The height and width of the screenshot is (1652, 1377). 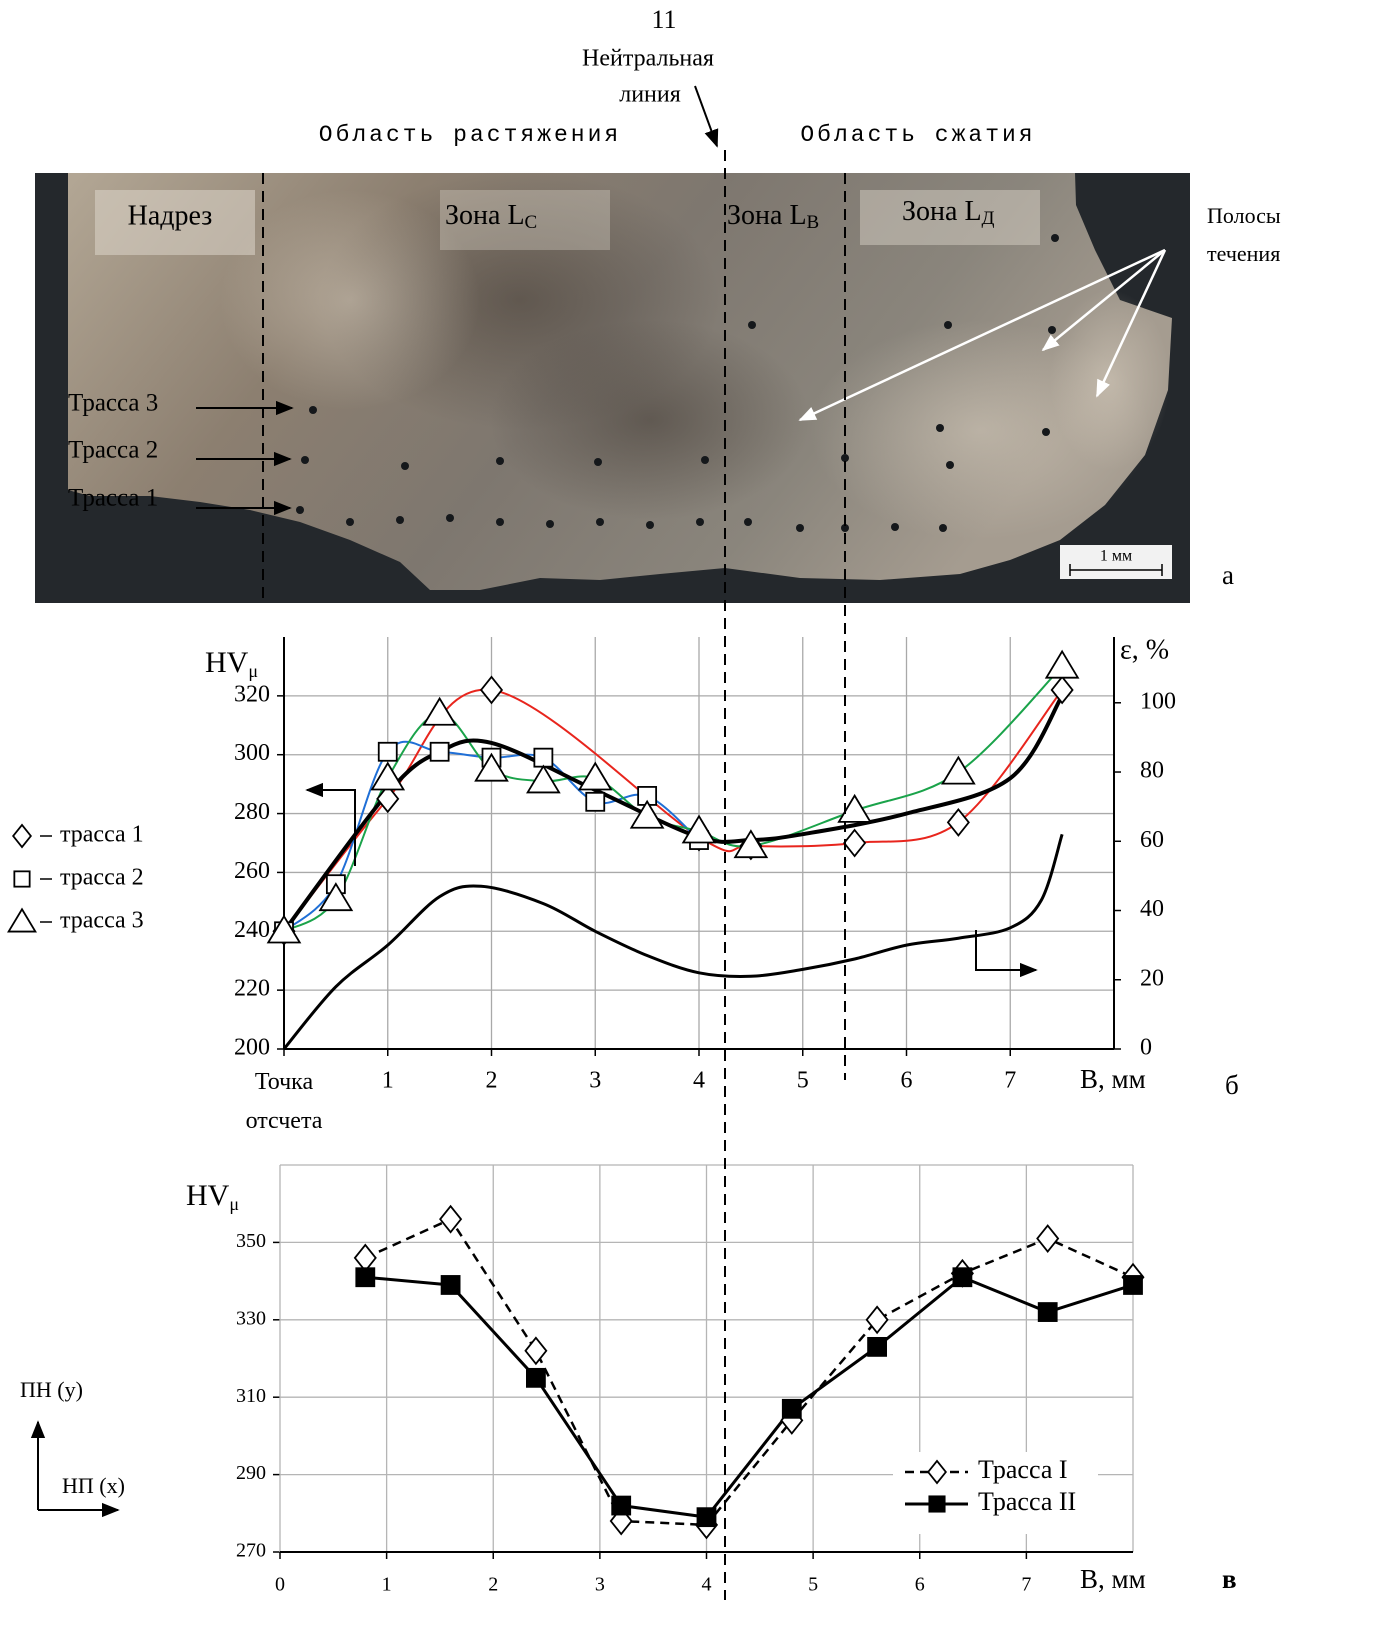 I want to click on flow-label: Полосы, so click(x=1244, y=215).